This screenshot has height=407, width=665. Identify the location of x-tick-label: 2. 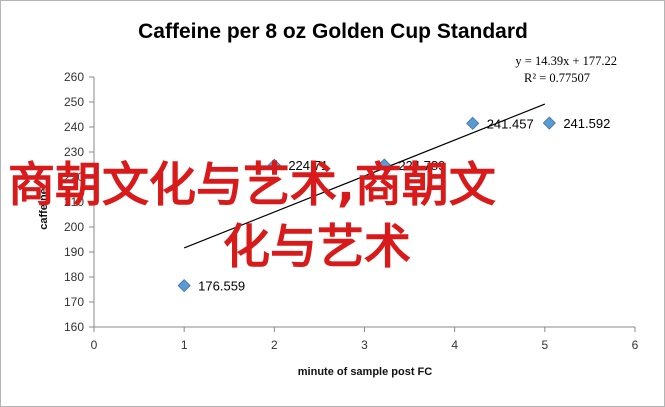
(274, 345).